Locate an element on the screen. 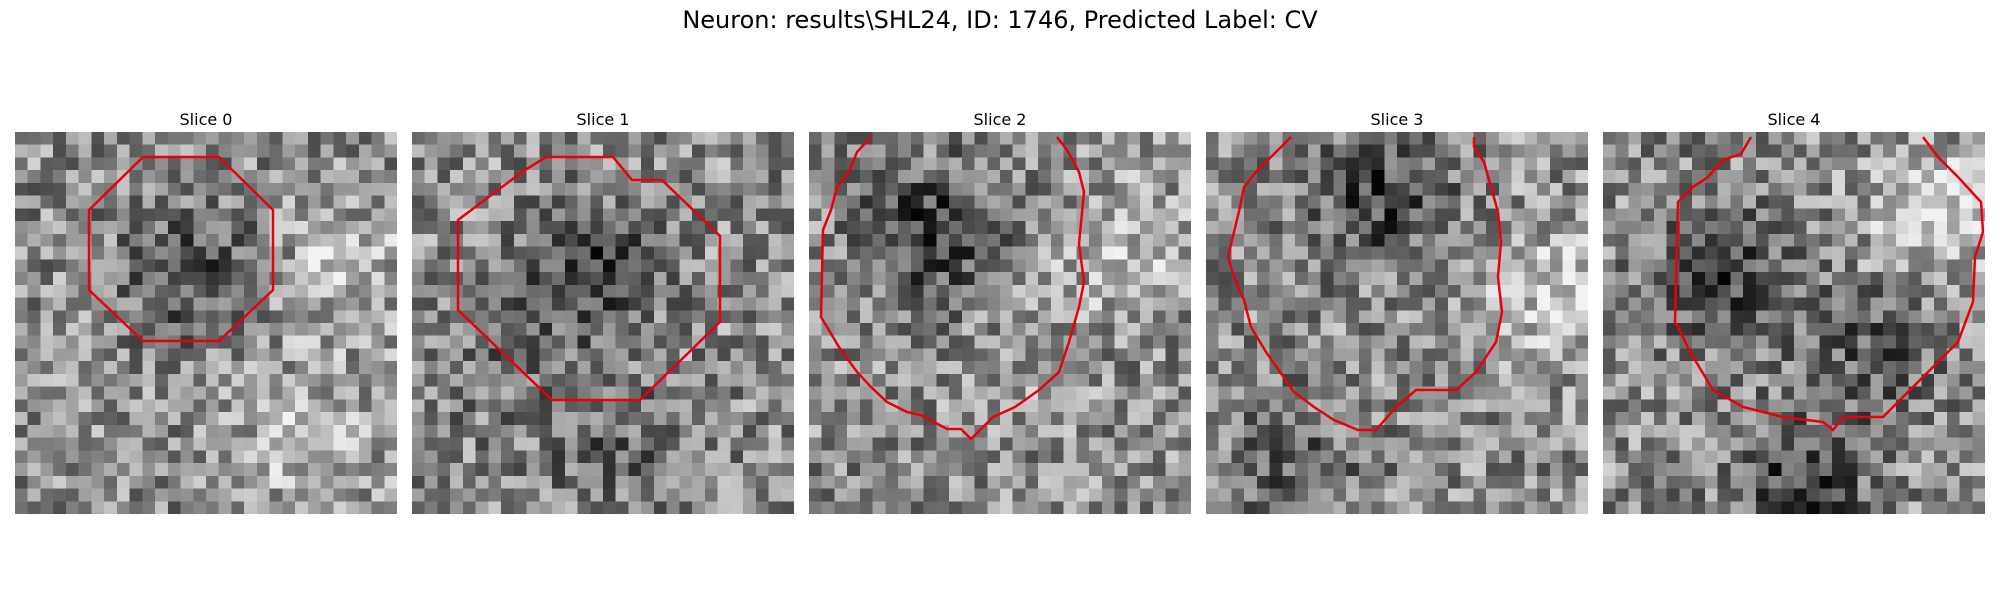 The image size is (2000, 600). slice-title: Slice 0 is located at coordinates (206, 119).